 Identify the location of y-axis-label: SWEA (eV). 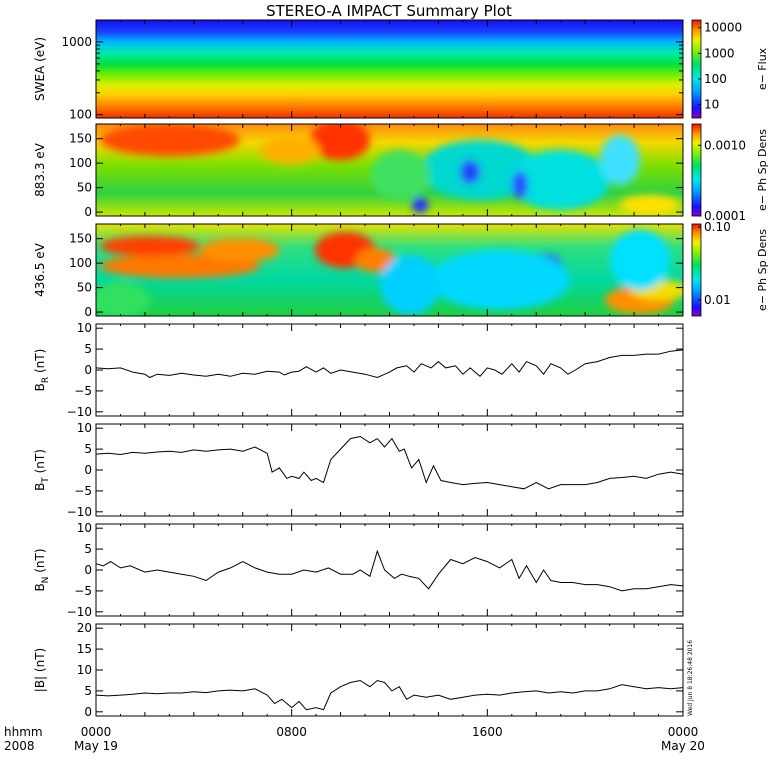
(40, 69).